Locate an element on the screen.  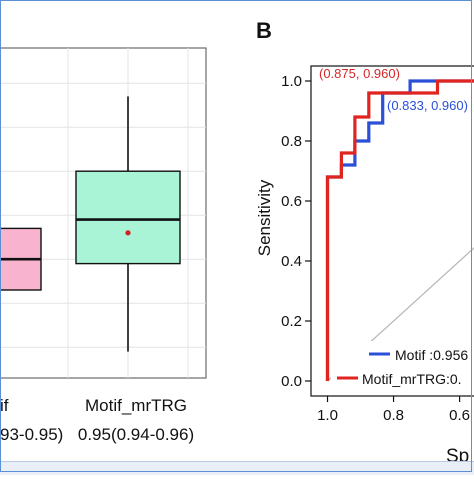
panel-b-x-tick-label: 0.8 is located at coordinates (393, 415).